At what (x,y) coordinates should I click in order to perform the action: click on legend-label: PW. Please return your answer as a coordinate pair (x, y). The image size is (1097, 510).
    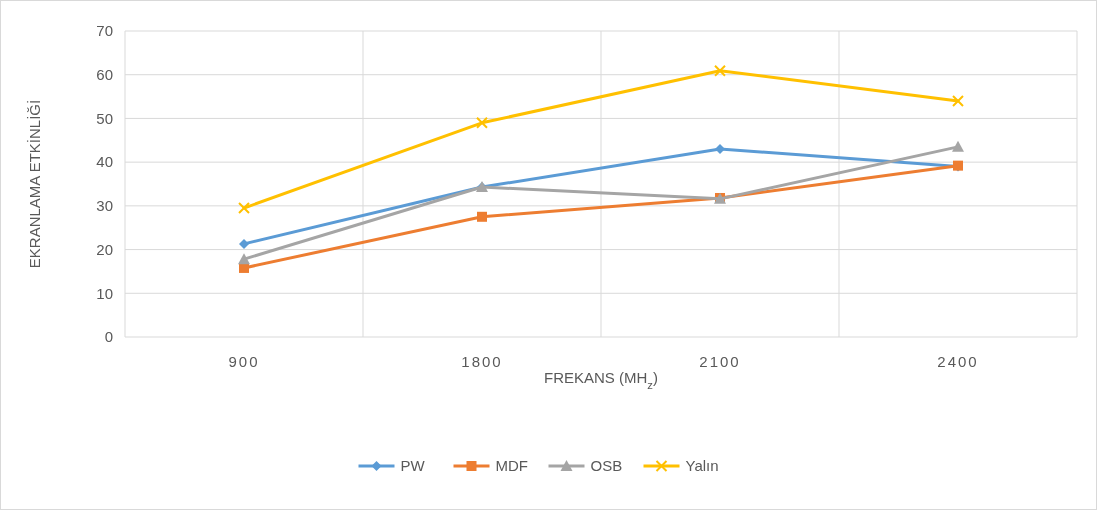
    Looking at the image, I should click on (413, 466).